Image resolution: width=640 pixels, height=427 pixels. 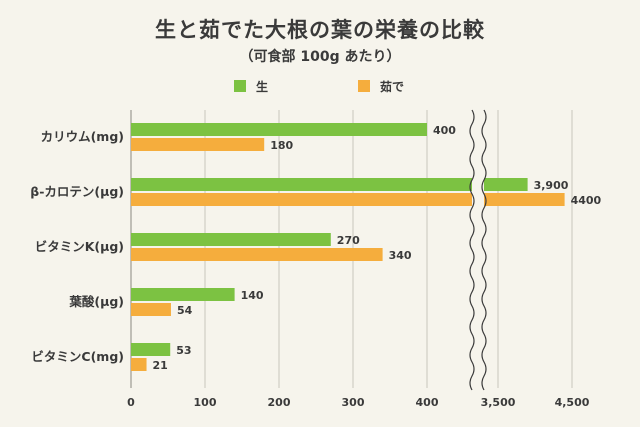 I want to click on value-label-1-1: 4400, so click(x=586, y=200).